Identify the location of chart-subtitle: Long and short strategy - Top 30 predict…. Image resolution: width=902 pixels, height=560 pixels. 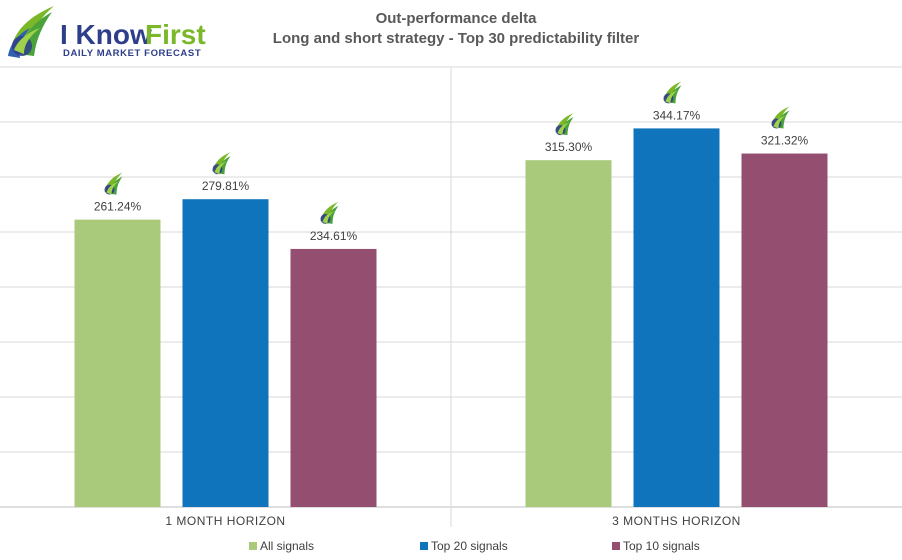
(456, 38).